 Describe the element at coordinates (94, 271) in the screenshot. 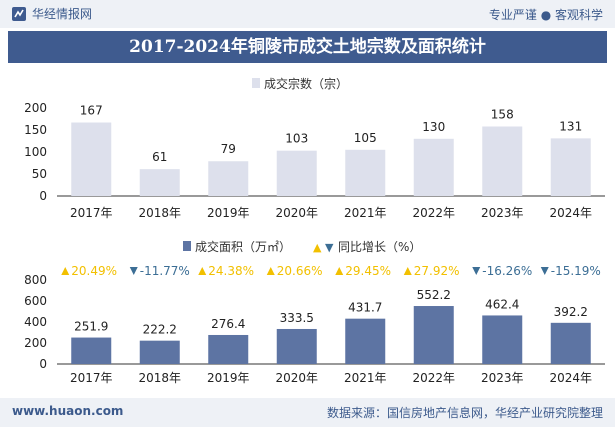

I see `growth-label: 20.49%` at that location.